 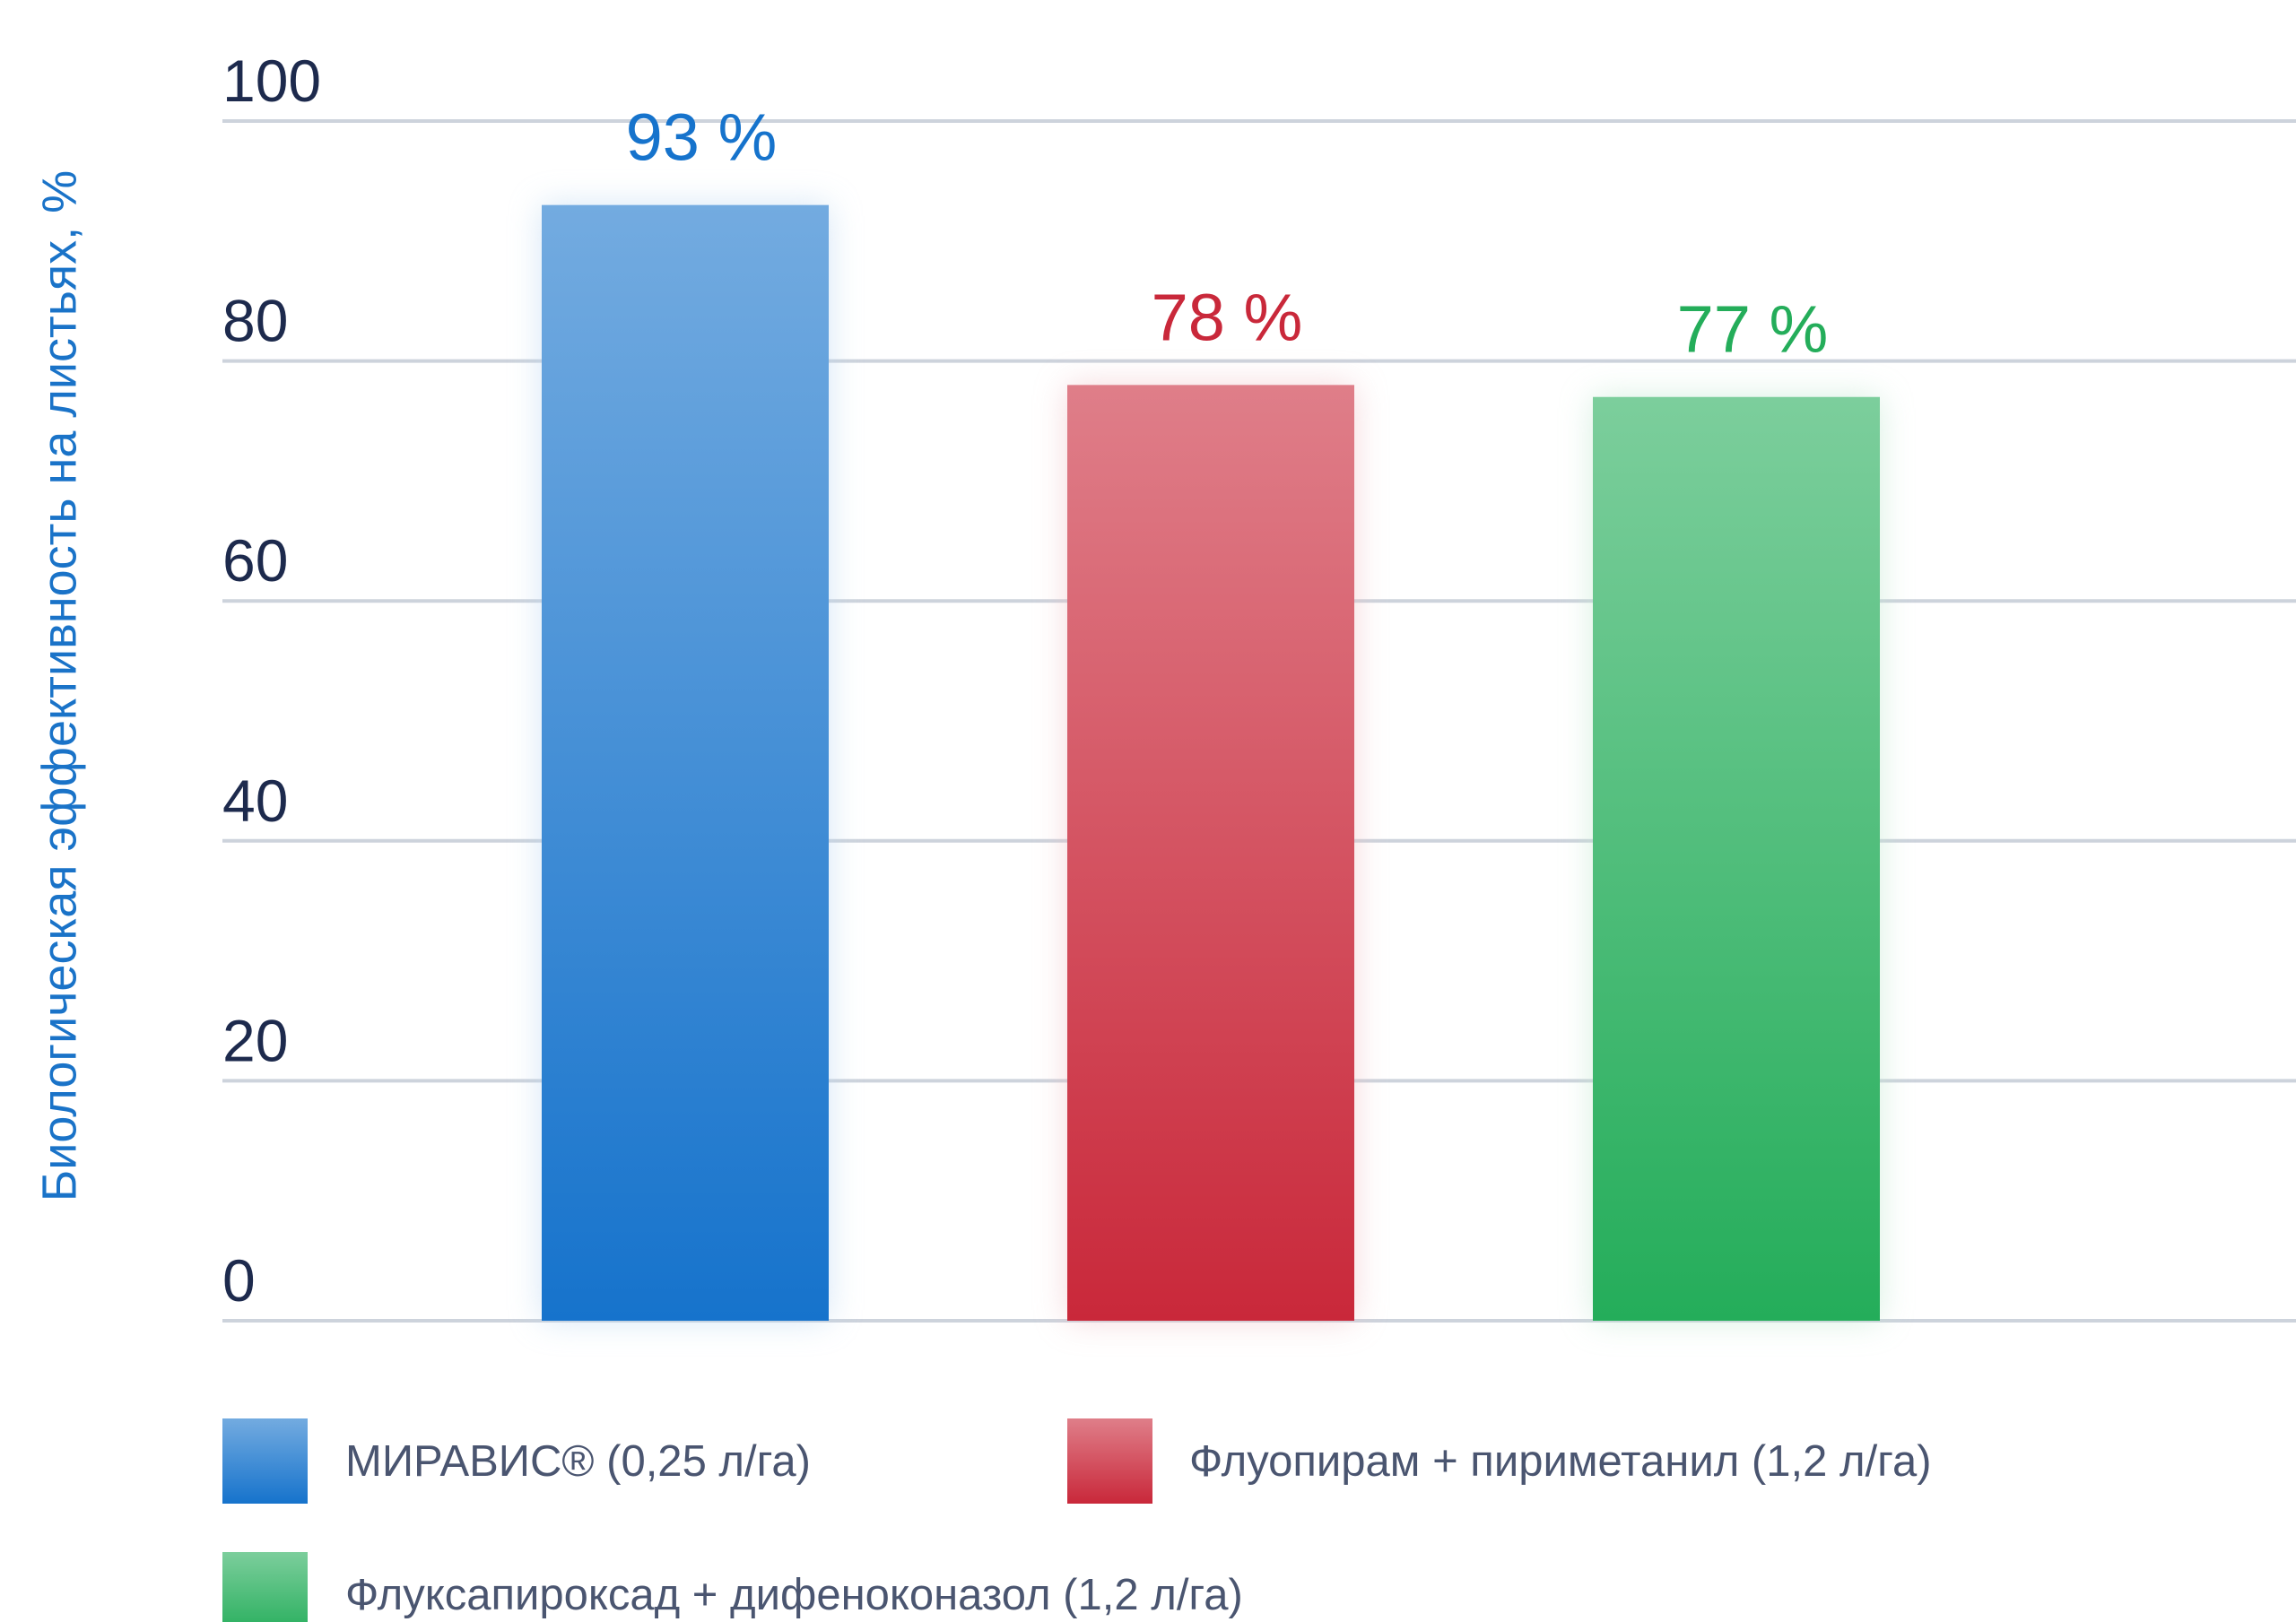 What do you see at coordinates (255, 560) in the screenshot?
I see `y-tick-label: 60` at bounding box center [255, 560].